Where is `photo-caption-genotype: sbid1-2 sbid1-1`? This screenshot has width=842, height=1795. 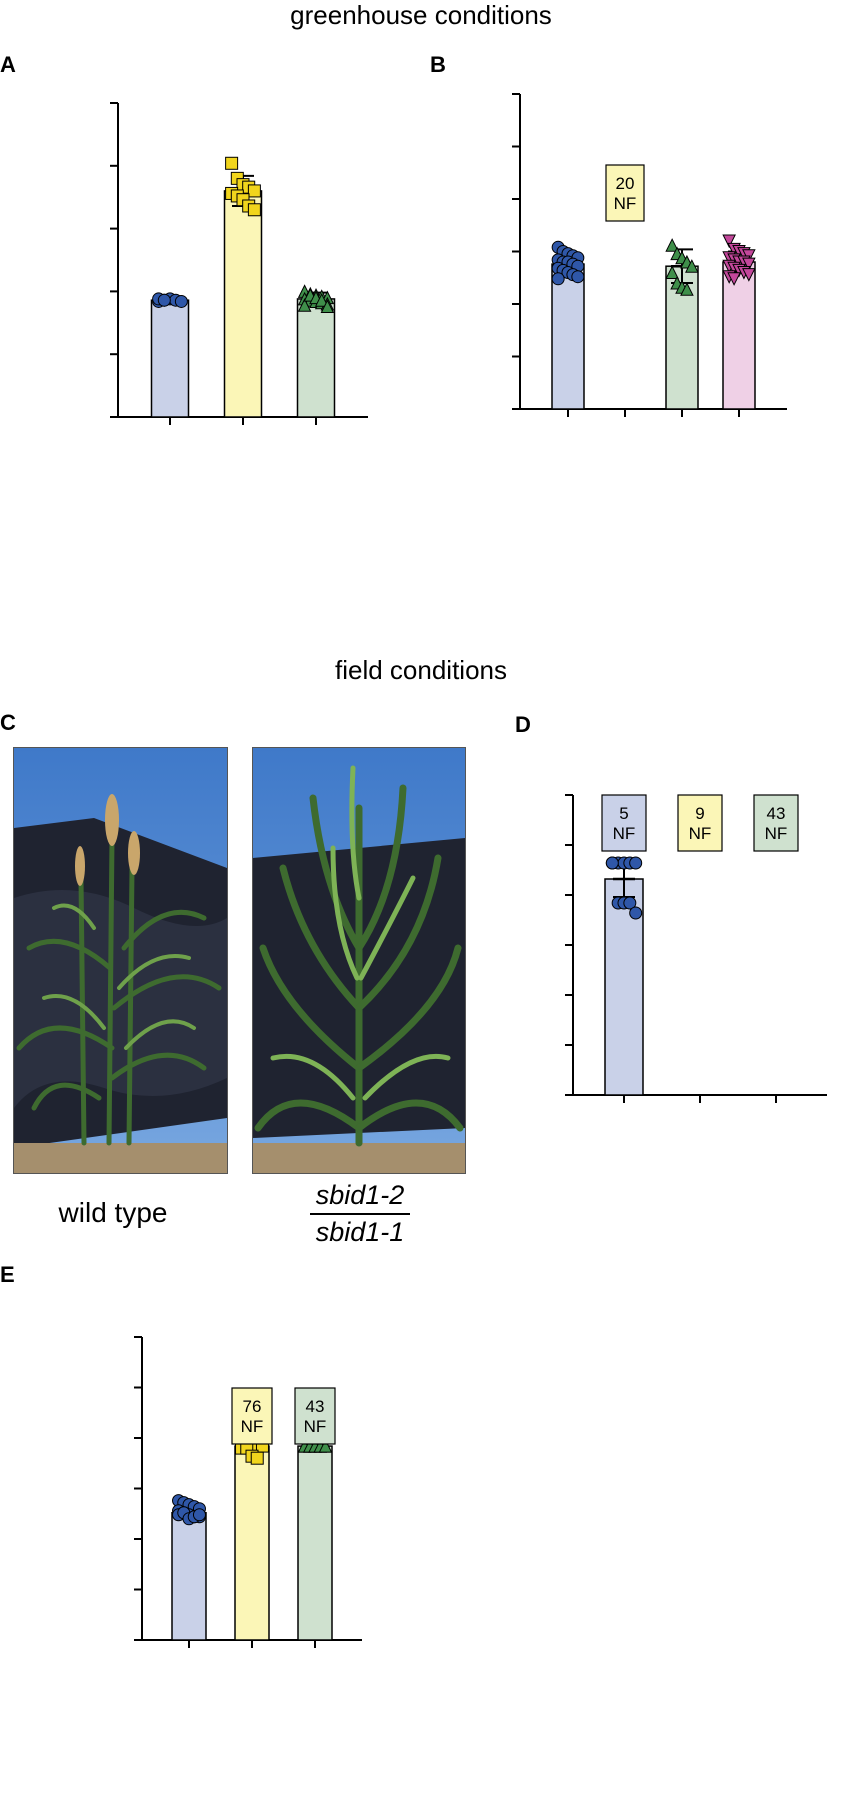
photo-caption-genotype: sbid1-2 sbid1-1 is located at coordinates (360, 1214).